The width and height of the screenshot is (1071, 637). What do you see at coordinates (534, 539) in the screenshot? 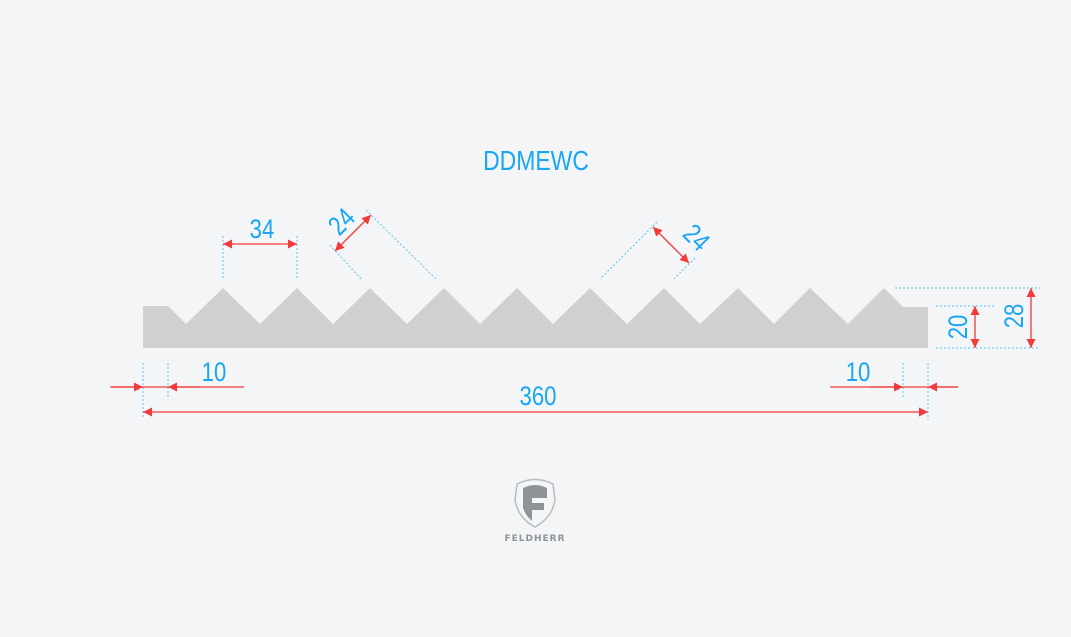
I see `logo-text: FELDHERR` at bounding box center [534, 539].